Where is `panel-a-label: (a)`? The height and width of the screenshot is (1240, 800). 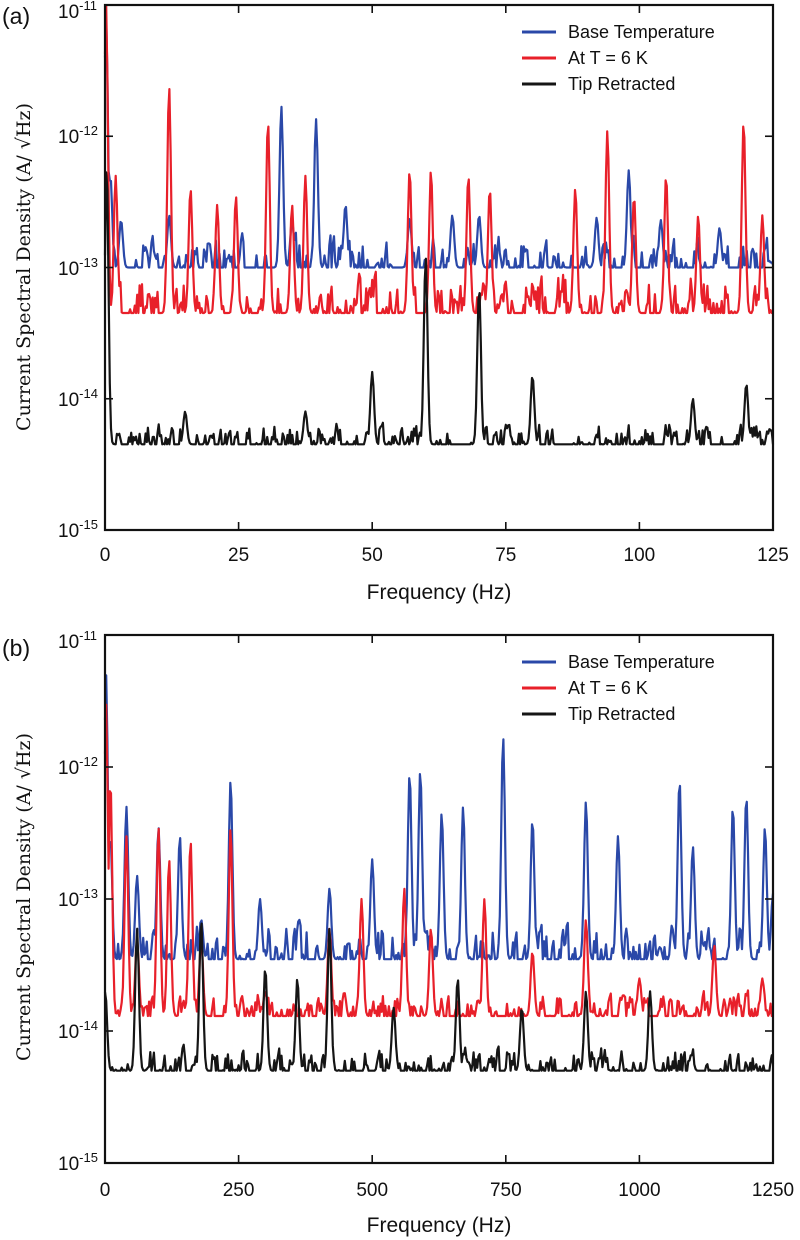
panel-a-label: (a) is located at coordinates (16, 16).